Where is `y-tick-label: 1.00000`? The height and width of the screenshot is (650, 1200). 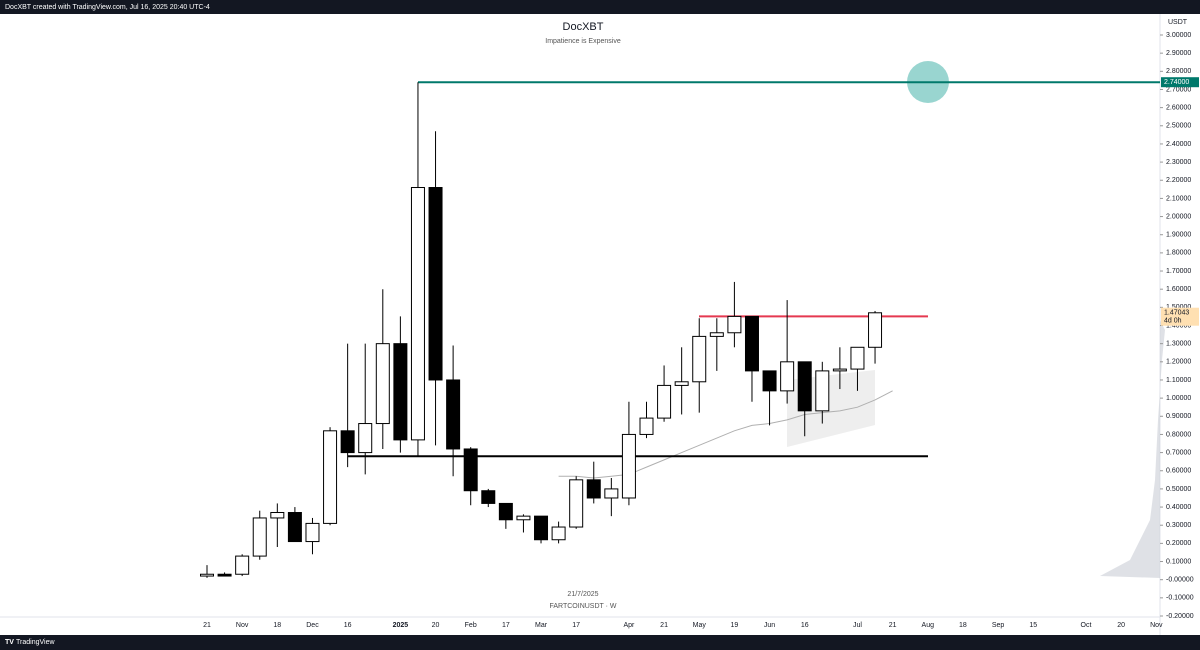 y-tick-label: 1.00000 is located at coordinates (1178, 398).